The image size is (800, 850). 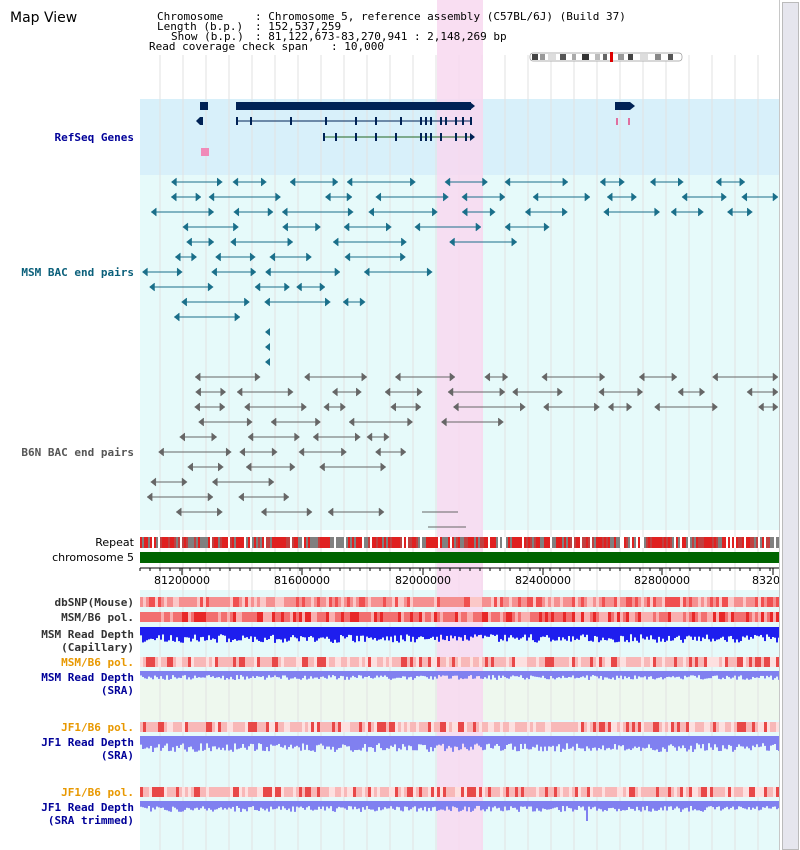 I want to click on track-label-dbsnp: dbSNP(Mouse), so click(x=94, y=602).